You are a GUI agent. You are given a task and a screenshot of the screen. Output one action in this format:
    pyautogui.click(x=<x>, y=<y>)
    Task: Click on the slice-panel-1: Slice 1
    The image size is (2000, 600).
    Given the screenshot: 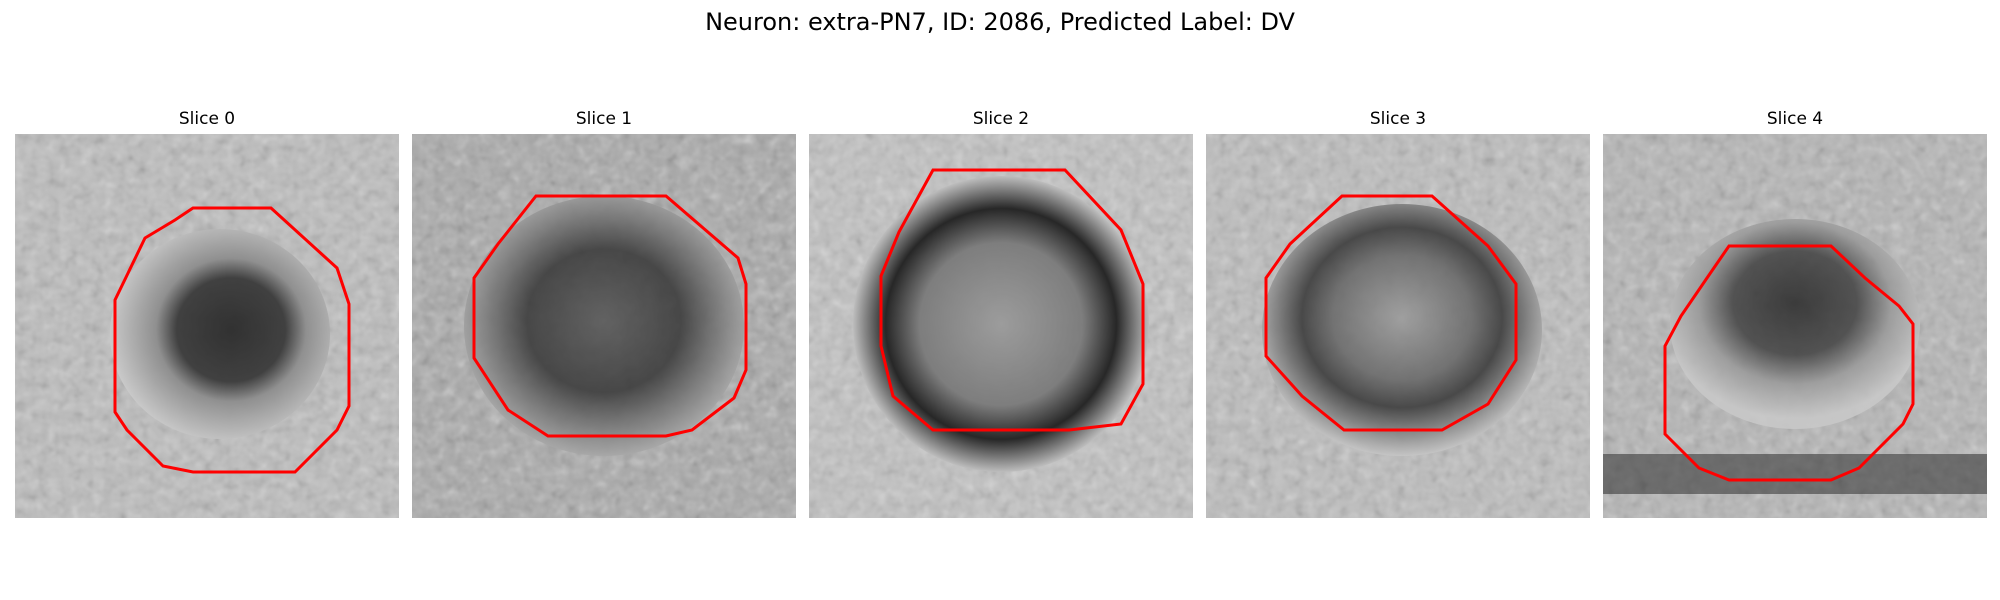 What is the action you would take?
    pyautogui.click(x=604, y=313)
    